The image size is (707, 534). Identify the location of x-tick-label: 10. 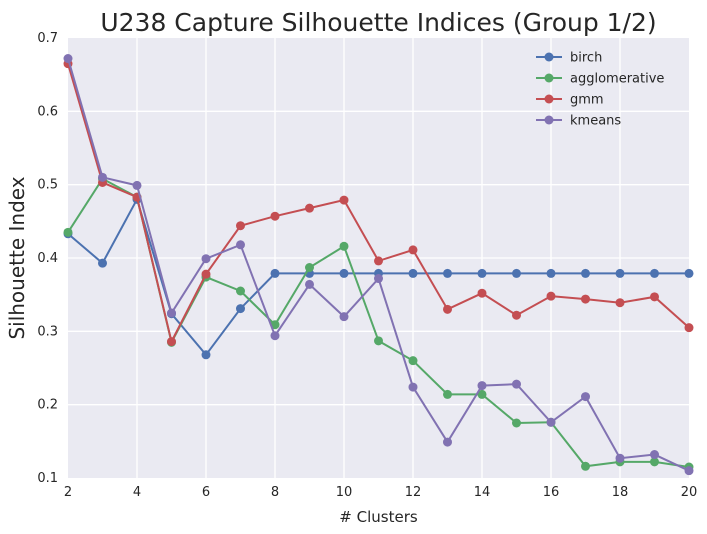
(344, 492).